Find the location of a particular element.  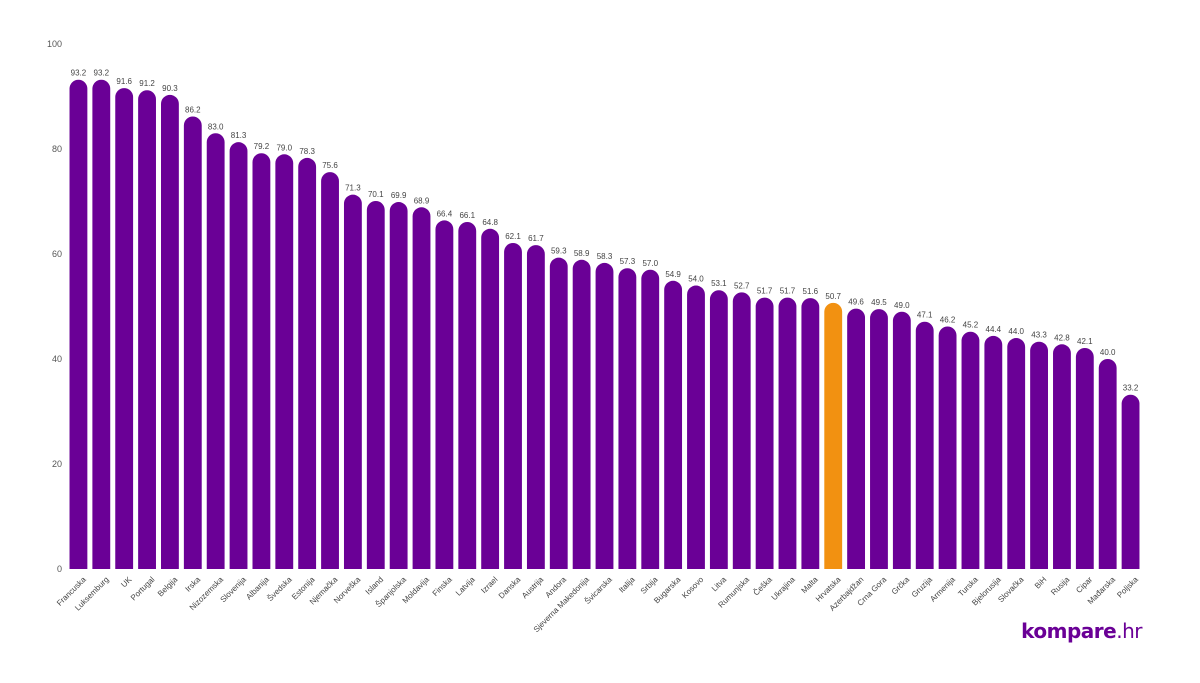

data-label: 49.5 is located at coordinates (879, 302).